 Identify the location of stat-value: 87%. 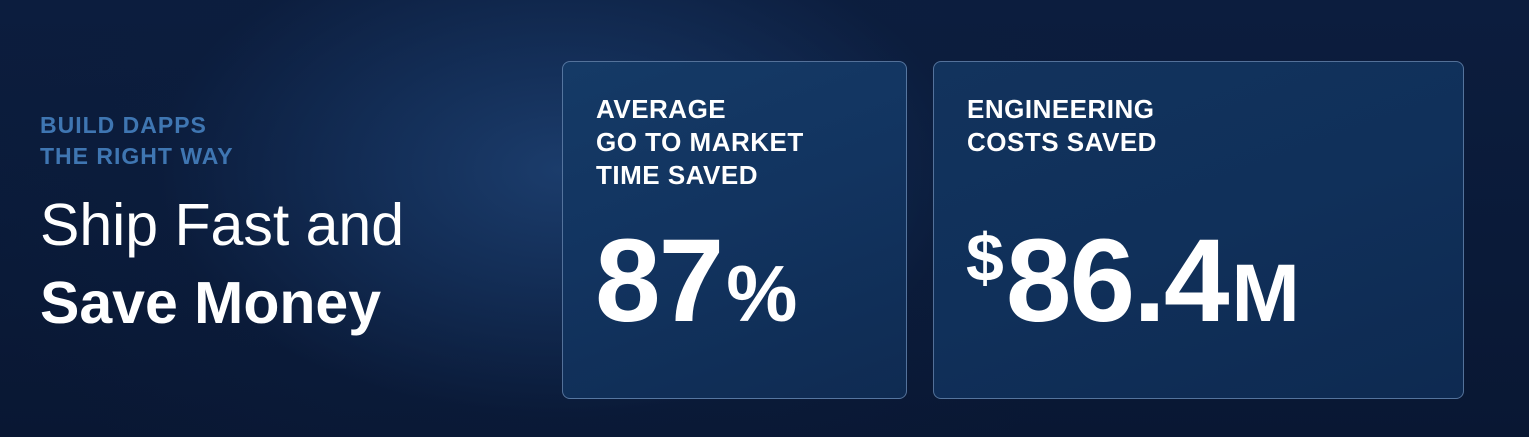
(696, 281).